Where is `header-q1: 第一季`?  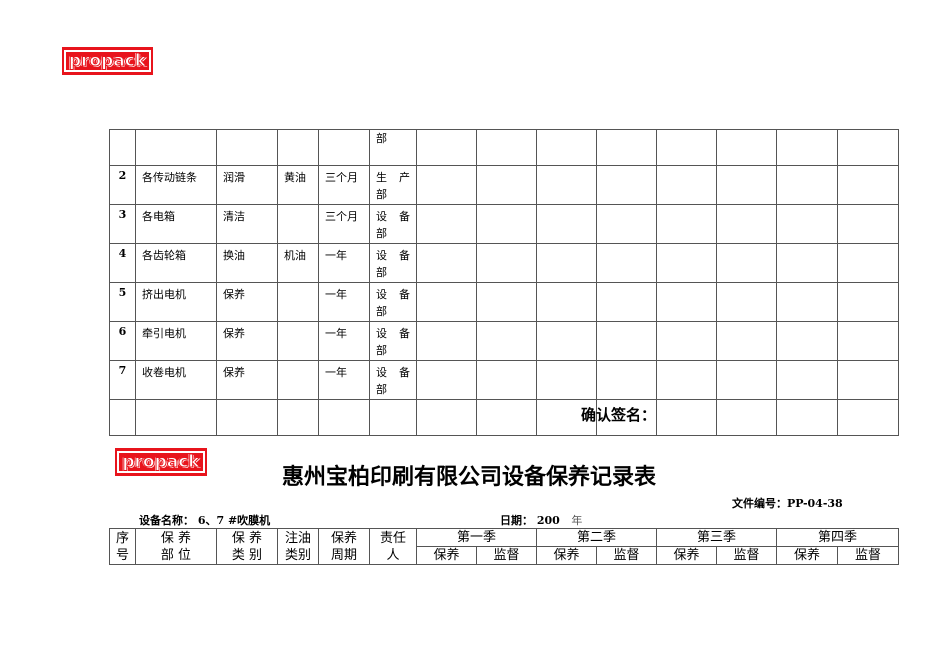
header-q1: 第一季 is located at coordinates (476, 537).